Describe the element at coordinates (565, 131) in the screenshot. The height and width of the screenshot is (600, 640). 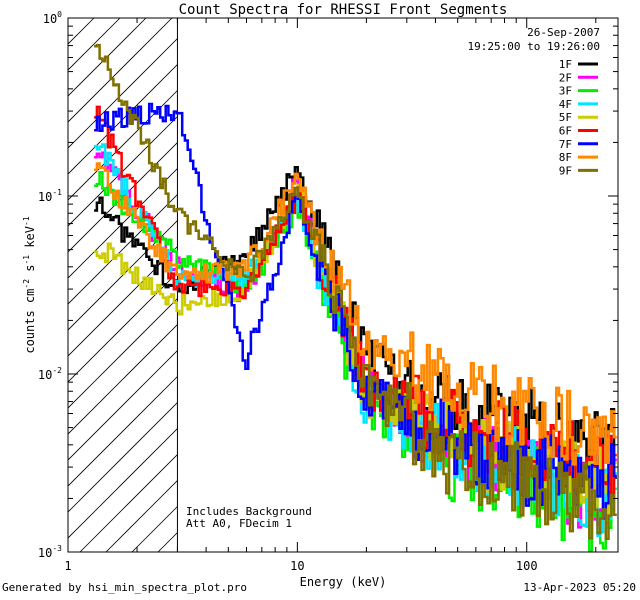
I see `legend-label-6f: 6F` at that location.